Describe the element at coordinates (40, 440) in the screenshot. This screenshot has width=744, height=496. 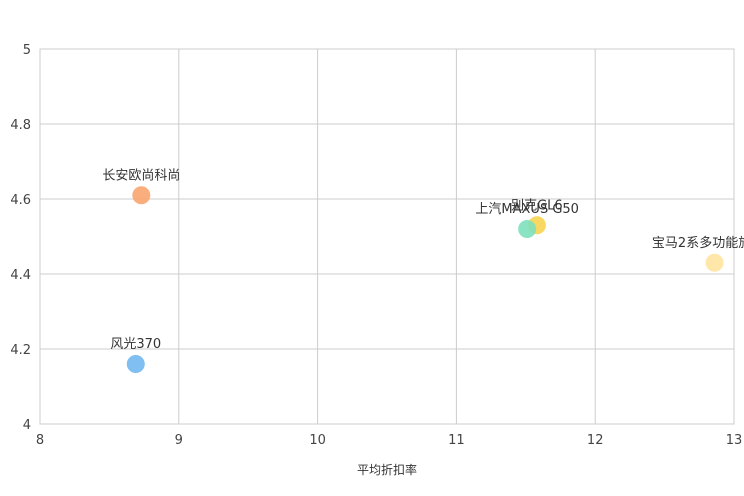
I see `x-tick-label: 8` at that location.